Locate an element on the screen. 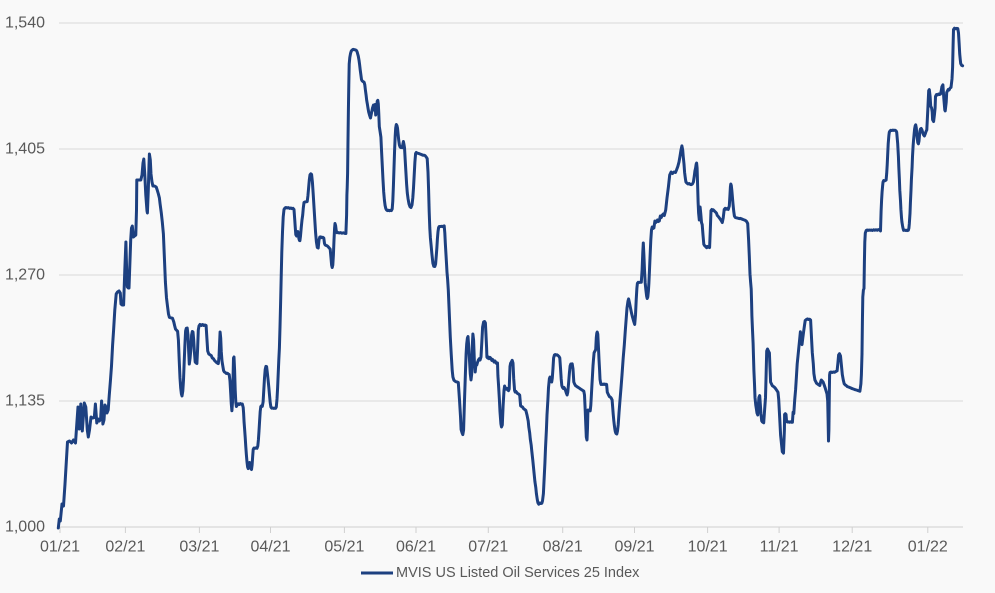 Image resolution: width=995 pixels, height=593 pixels. svg-text: 08/21 is located at coordinates (563, 547).